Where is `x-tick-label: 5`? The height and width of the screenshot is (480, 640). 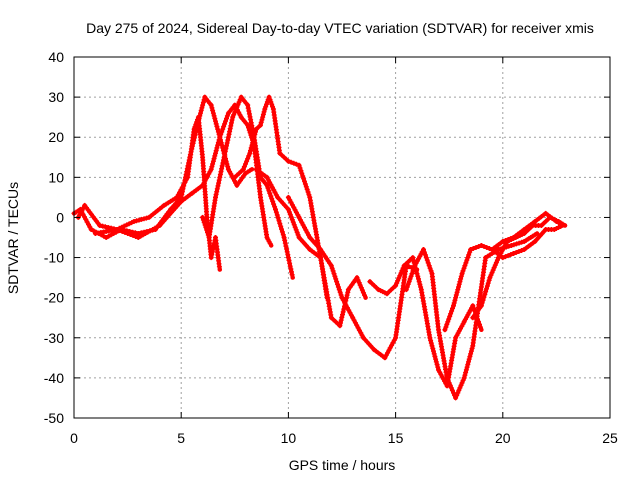
x-tick-label: 5 is located at coordinates (181, 438).